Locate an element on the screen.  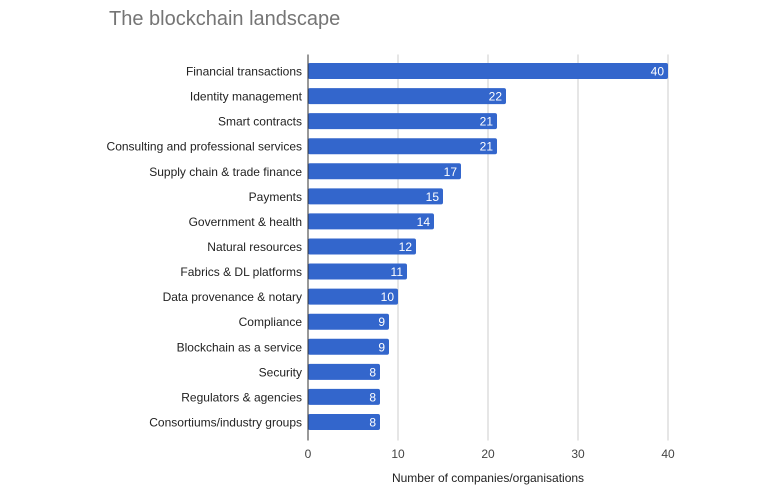
data-label: 11 is located at coordinates (397, 272).